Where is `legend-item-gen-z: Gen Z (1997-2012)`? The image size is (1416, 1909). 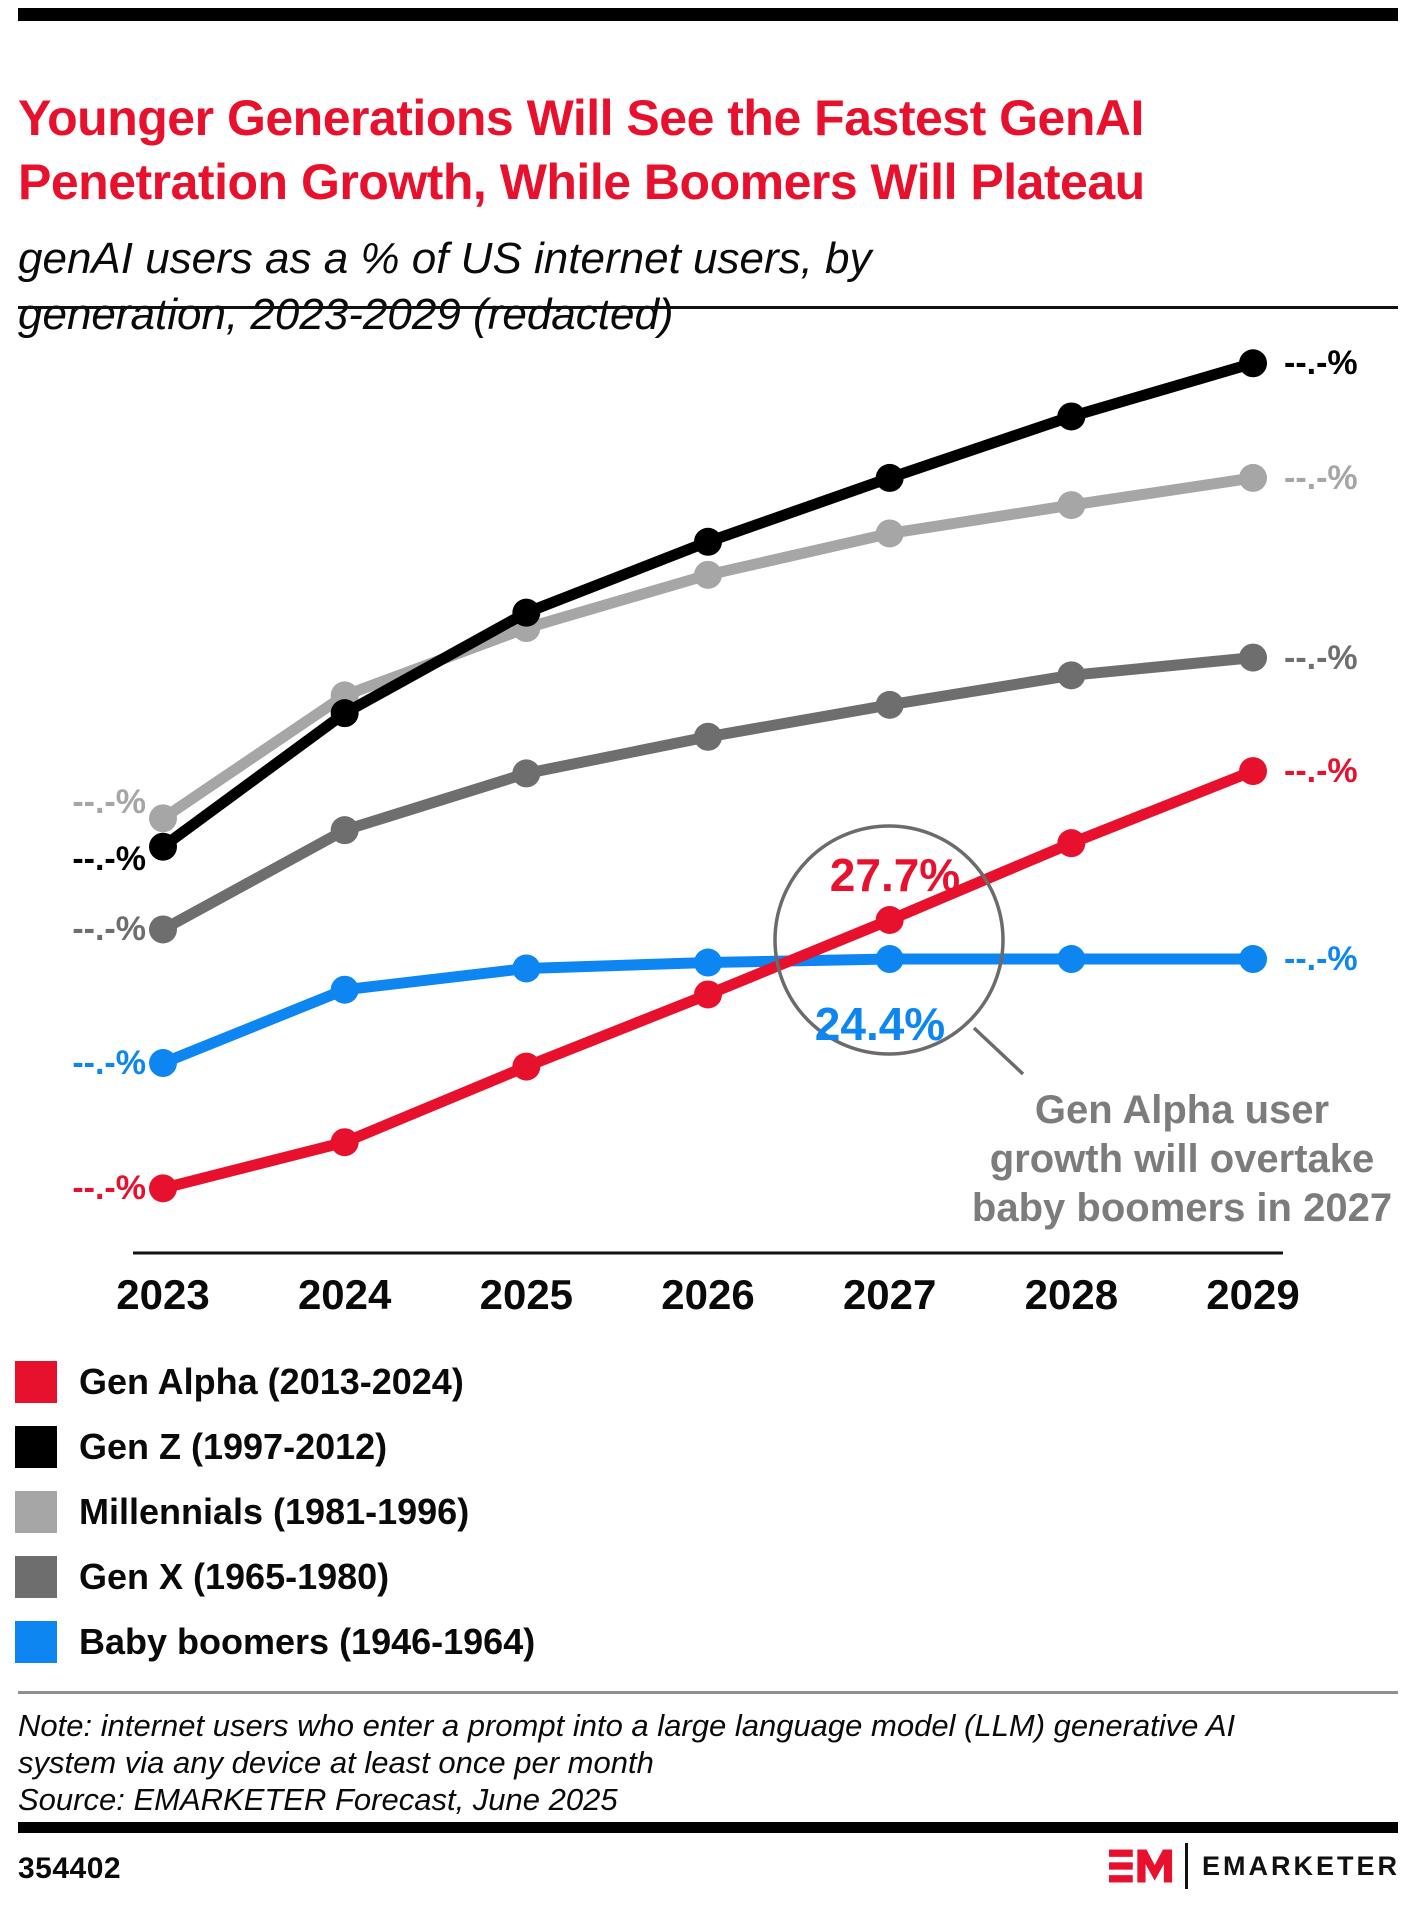
legend-item-gen-z: Gen Z (1997-2012) is located at coordinates (275, 1446).